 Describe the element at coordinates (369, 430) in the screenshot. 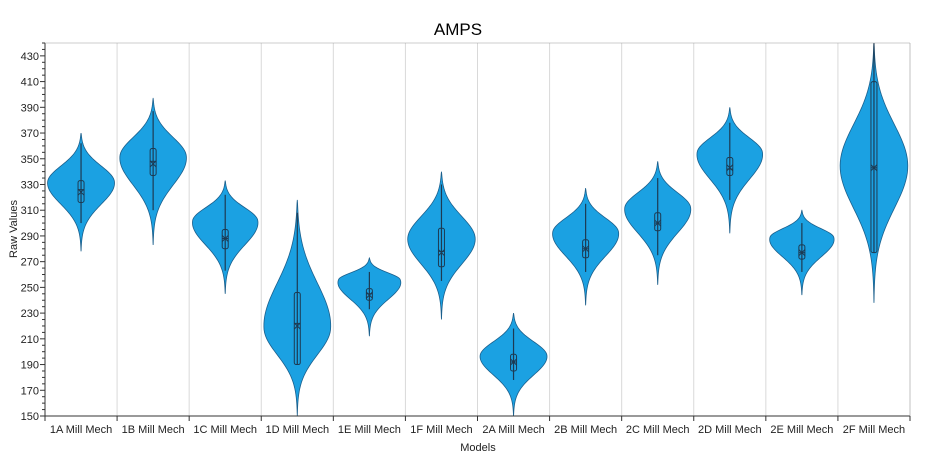

I see `x-tick-label: 1E Mill Mech` at that location.